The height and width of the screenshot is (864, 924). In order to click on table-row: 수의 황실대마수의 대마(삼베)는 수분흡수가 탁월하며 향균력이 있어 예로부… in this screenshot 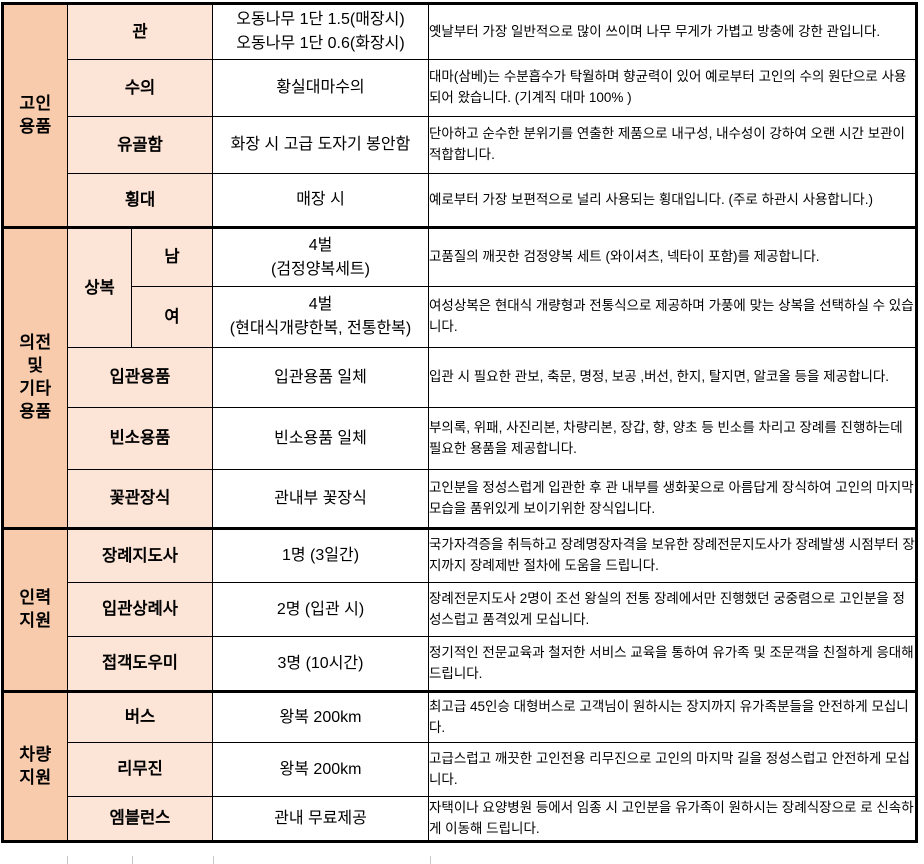, I will do `click(460, 88)`.